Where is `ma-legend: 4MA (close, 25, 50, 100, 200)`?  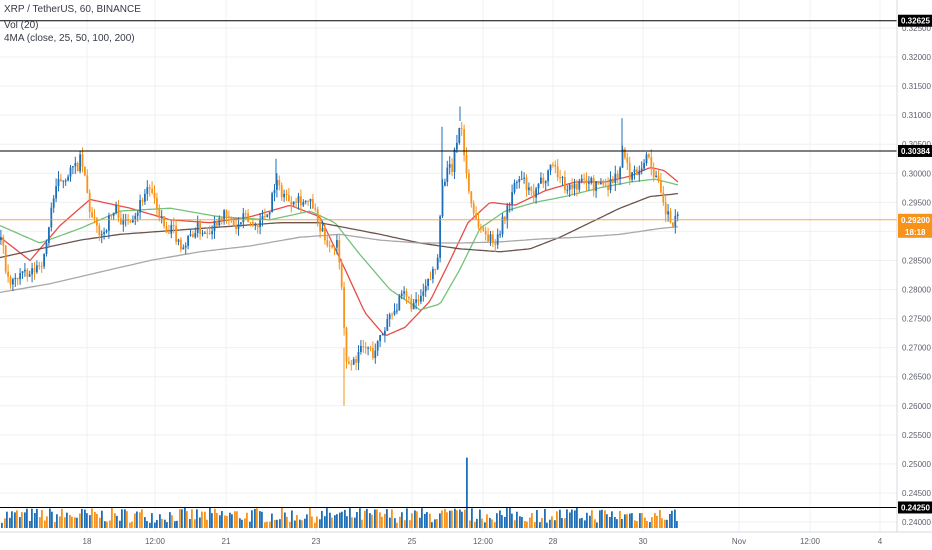
ma-legend: 4MA (close, 25, 50, 100, 200) is located at coordinates (69, 38).